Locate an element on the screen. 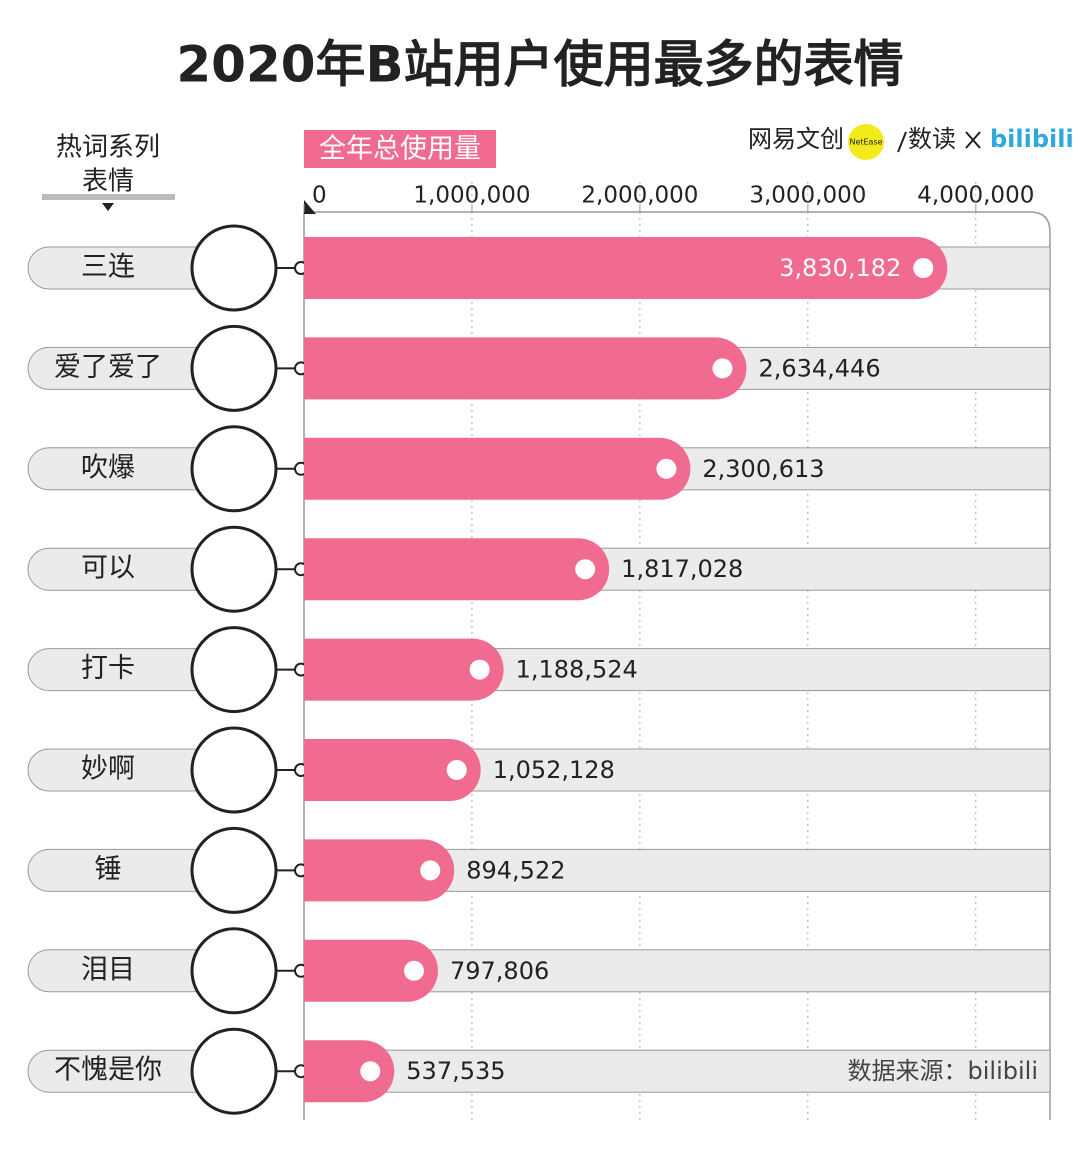  value-label: 1,188,524 is located at coordinates (577, 670).